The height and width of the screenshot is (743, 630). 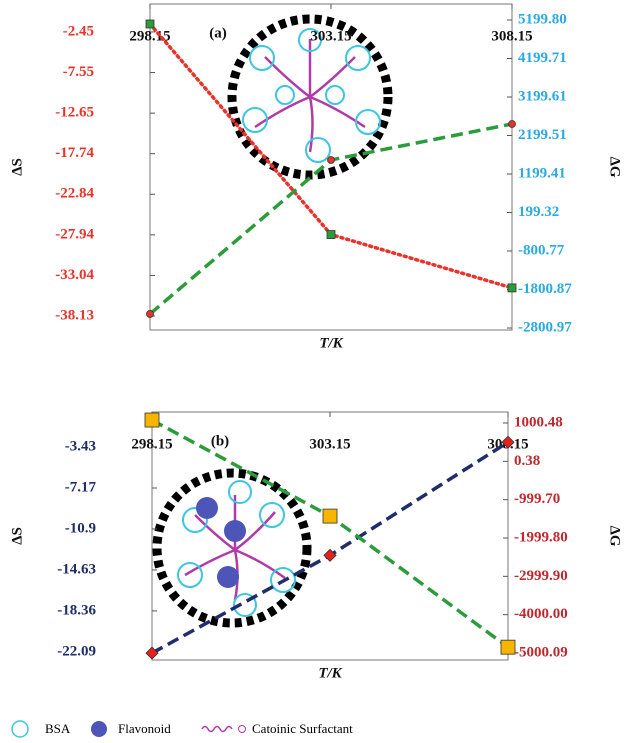 What do you see at coordinates (538, 212) in the screenshot?
I see `y2-tick-label: 199.32` at bounding box center [538, 212].